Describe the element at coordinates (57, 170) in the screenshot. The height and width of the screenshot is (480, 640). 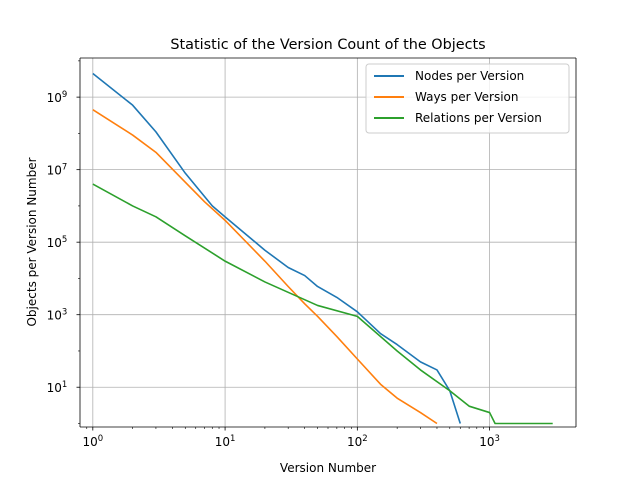
I see `y-tick-label: 107` at that location.